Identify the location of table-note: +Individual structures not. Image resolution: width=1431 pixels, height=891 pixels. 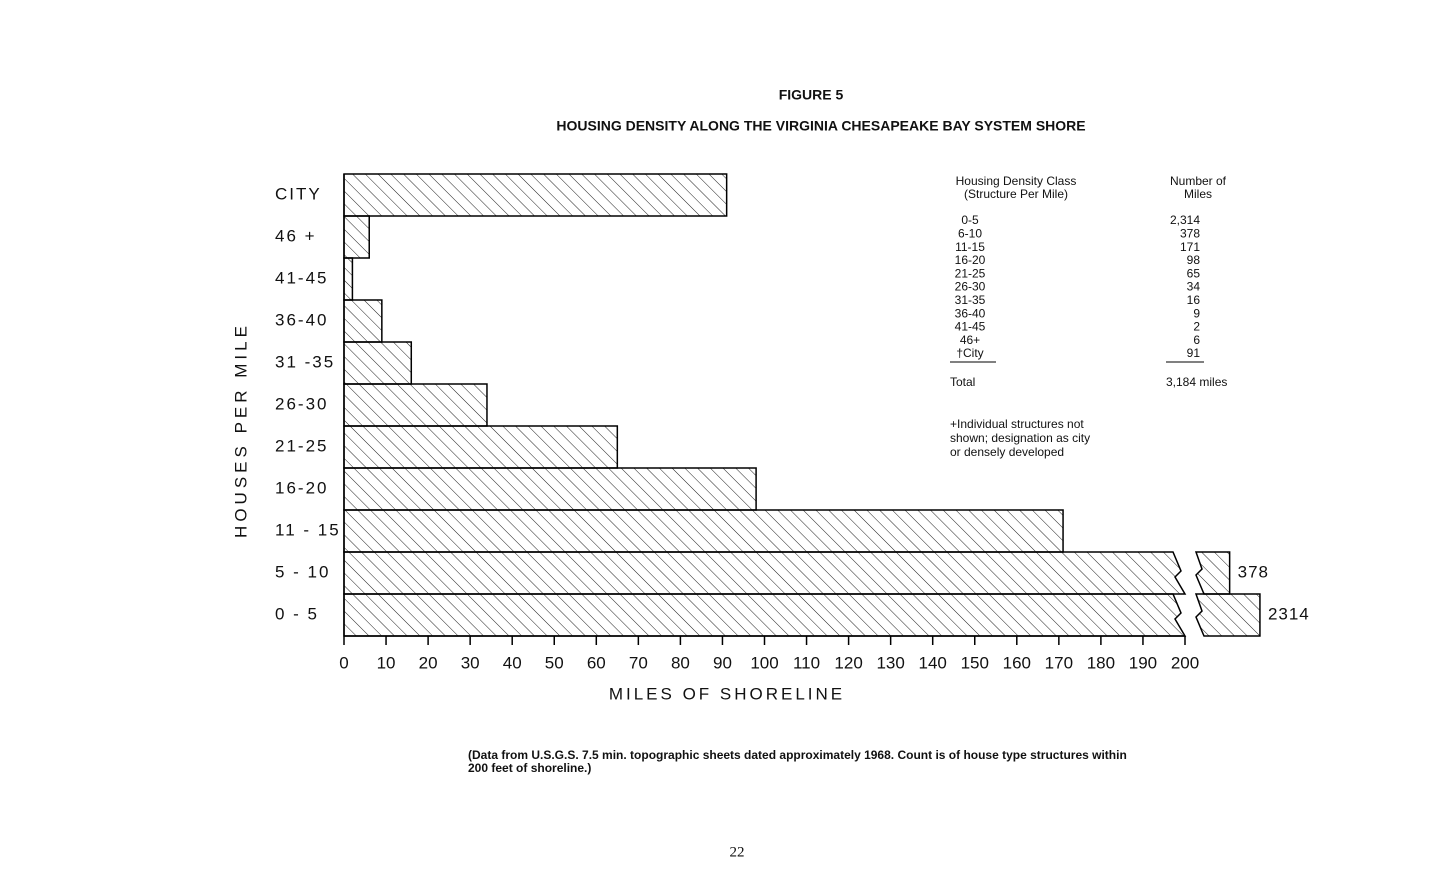
(1017, 424).